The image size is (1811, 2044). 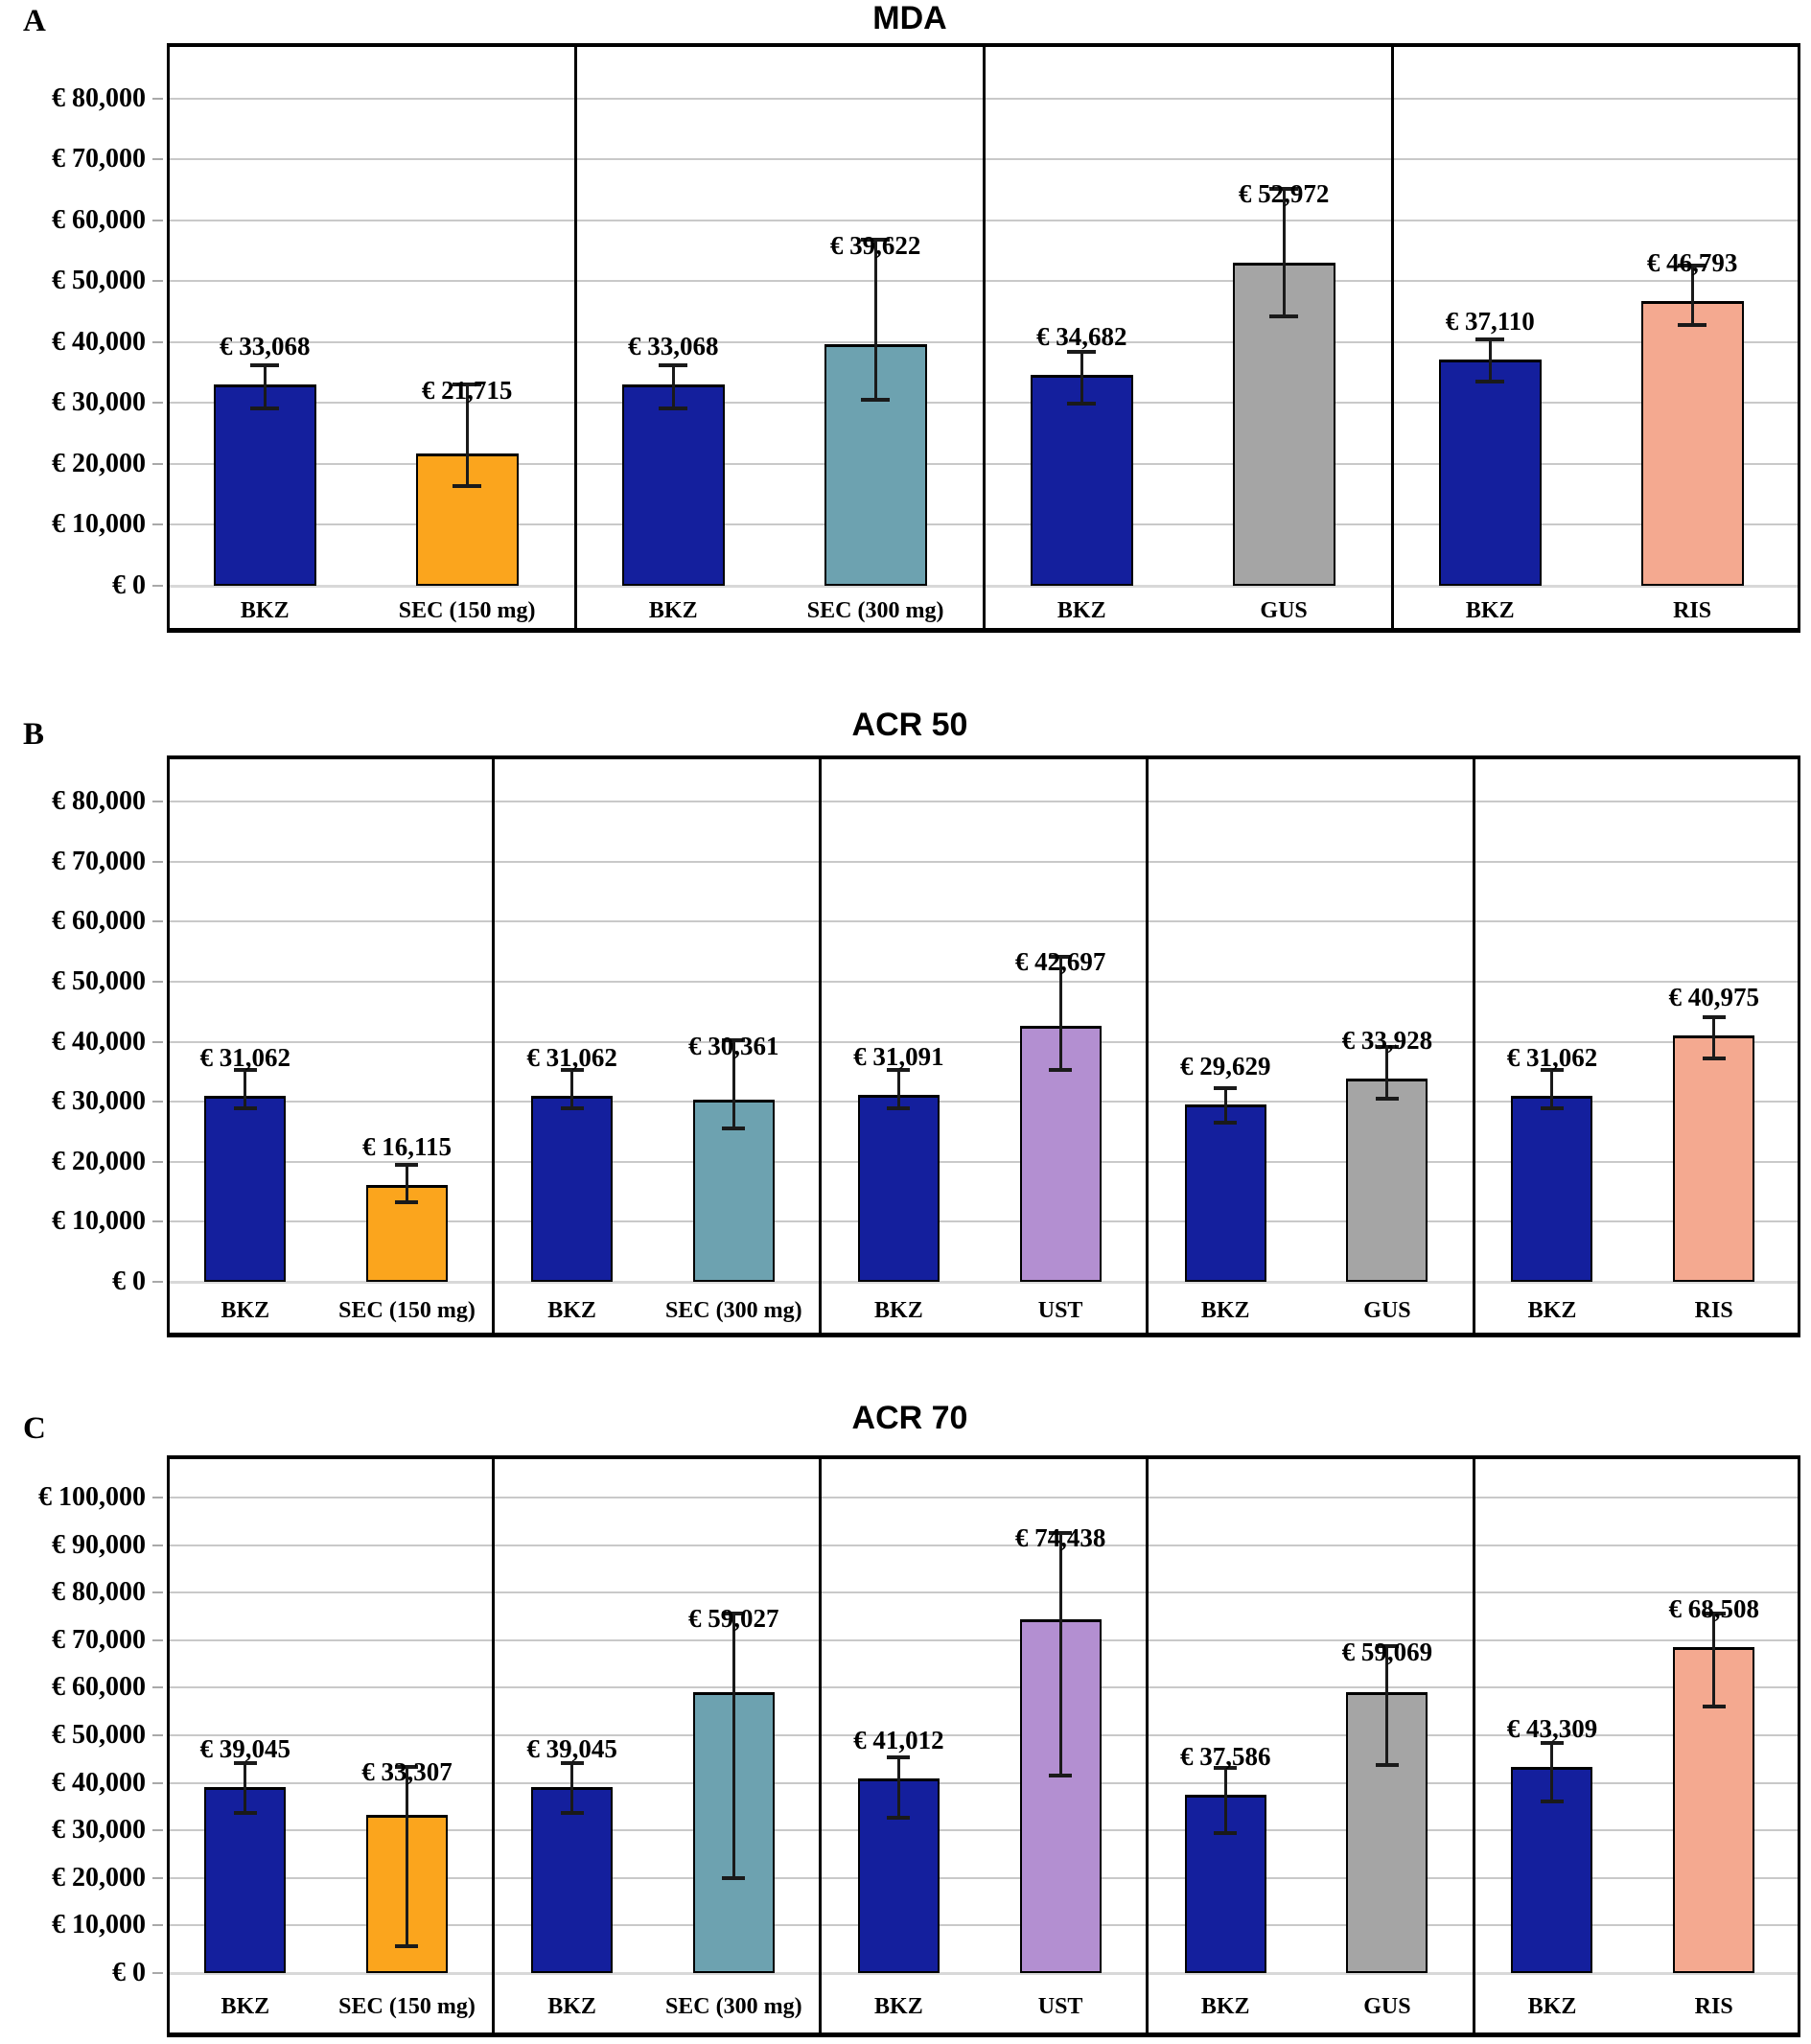 What do you see at coordinates (99, 921) in the screenshot?
I see `y-tick-label: € 60,000` at bounding box center [99, 921].